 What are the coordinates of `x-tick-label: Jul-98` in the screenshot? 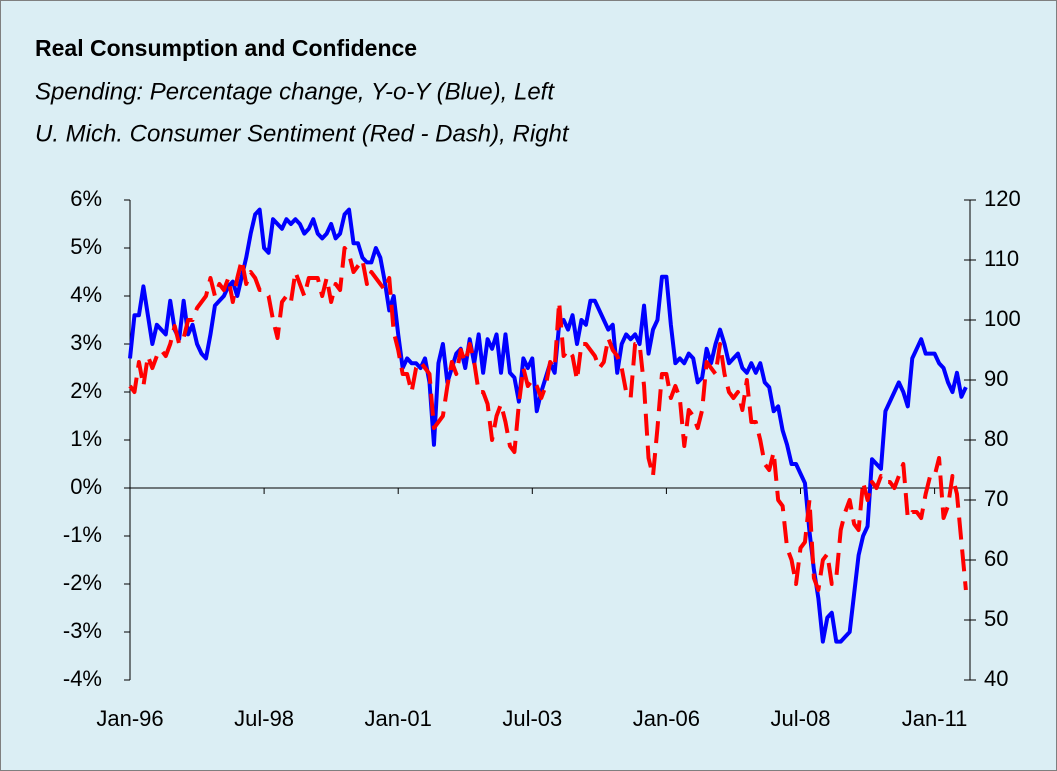 It's located at (264, 718).